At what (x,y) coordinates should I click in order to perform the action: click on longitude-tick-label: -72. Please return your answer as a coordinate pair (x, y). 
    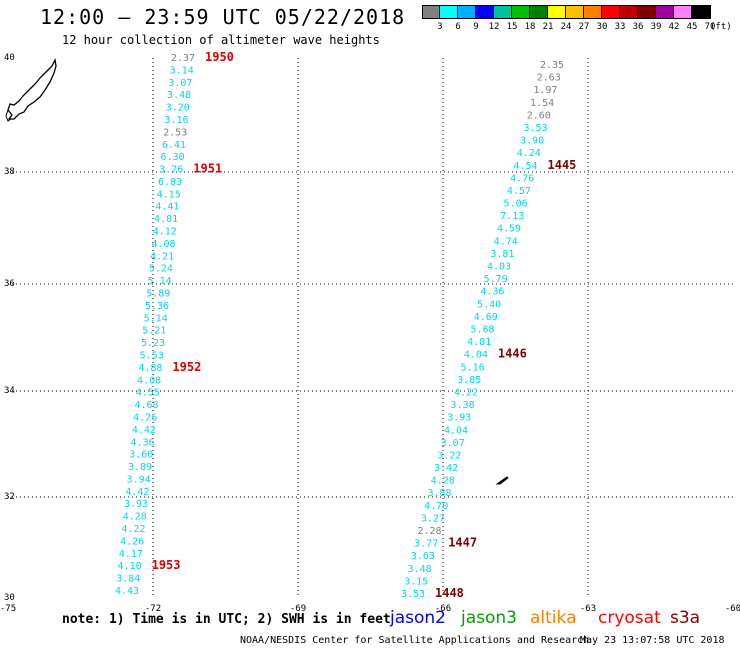
    Looking at the image, I should click on (153, 609).